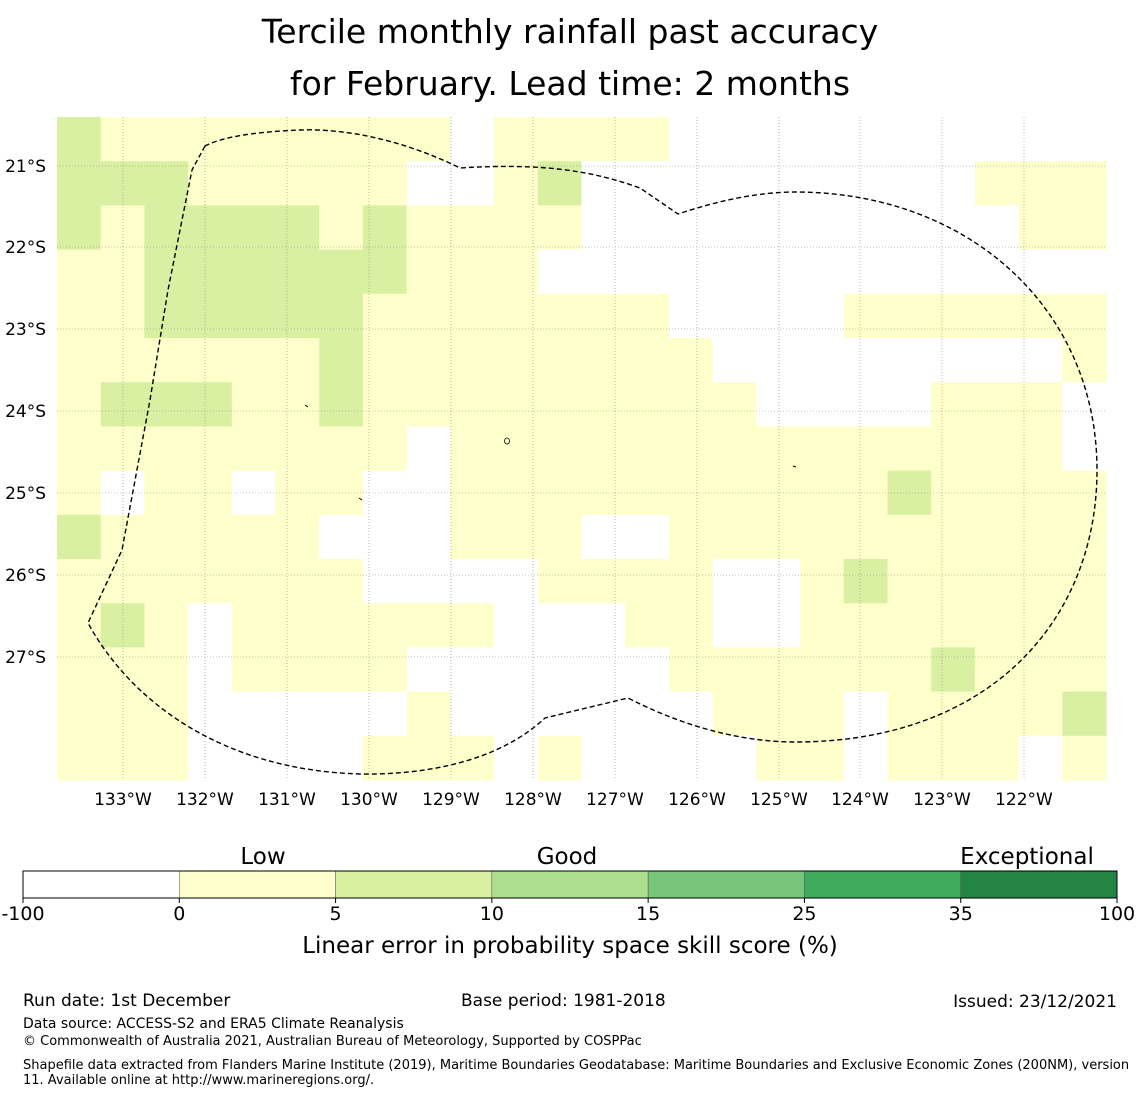 The height and width of the screenshot is (1095, 1140). What do you see at coordinates (25, 576) in the screenshot?
I see `latitude-label: 26°S` at bounding box center [25, 576].